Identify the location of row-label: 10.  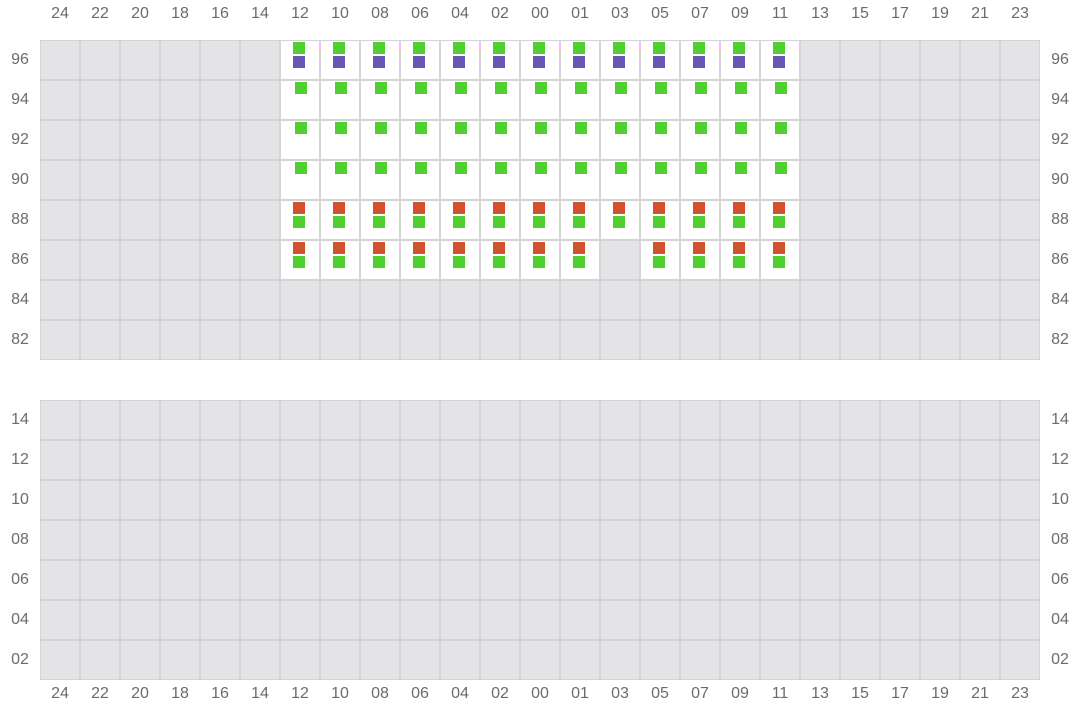
(20, 499).